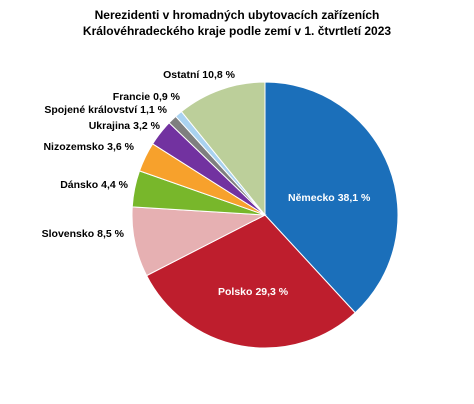 This screenshot has width=474, height=404. I want to click on category-label: Ukrajina, so click(110, 126).